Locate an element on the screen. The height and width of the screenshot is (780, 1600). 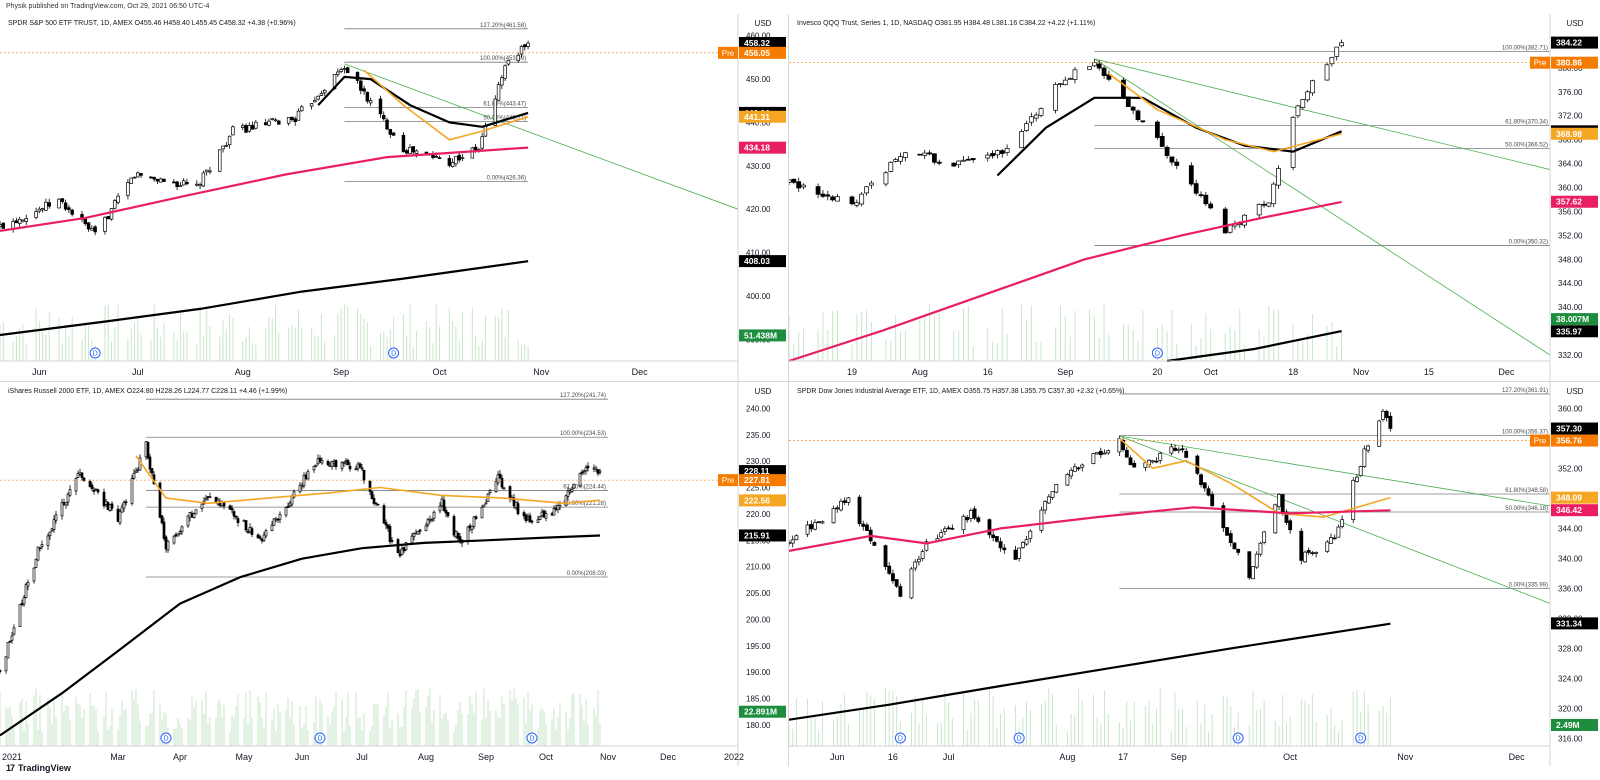
dia-dividend-letter: D is located at coordinates (1238, 739).